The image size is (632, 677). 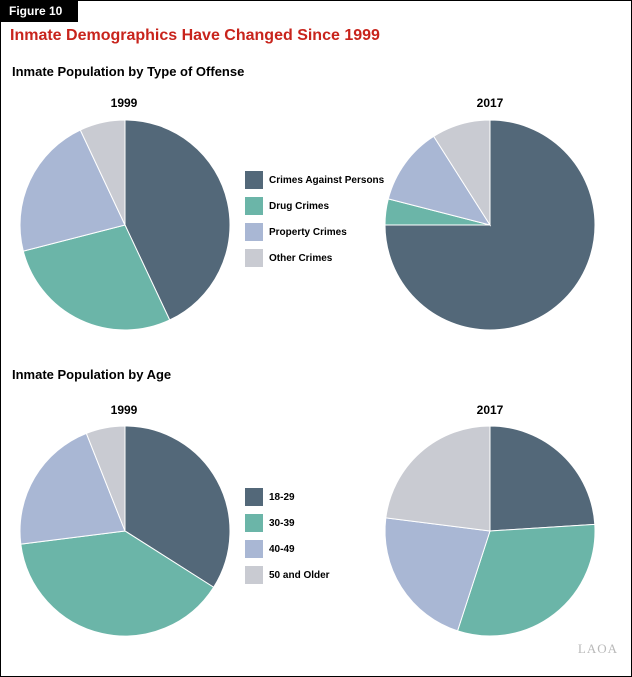 What do you see at coordinates (282, 523) in the screenshot?
I see `legend-label: 30-39` at bounding box center [282, 523].